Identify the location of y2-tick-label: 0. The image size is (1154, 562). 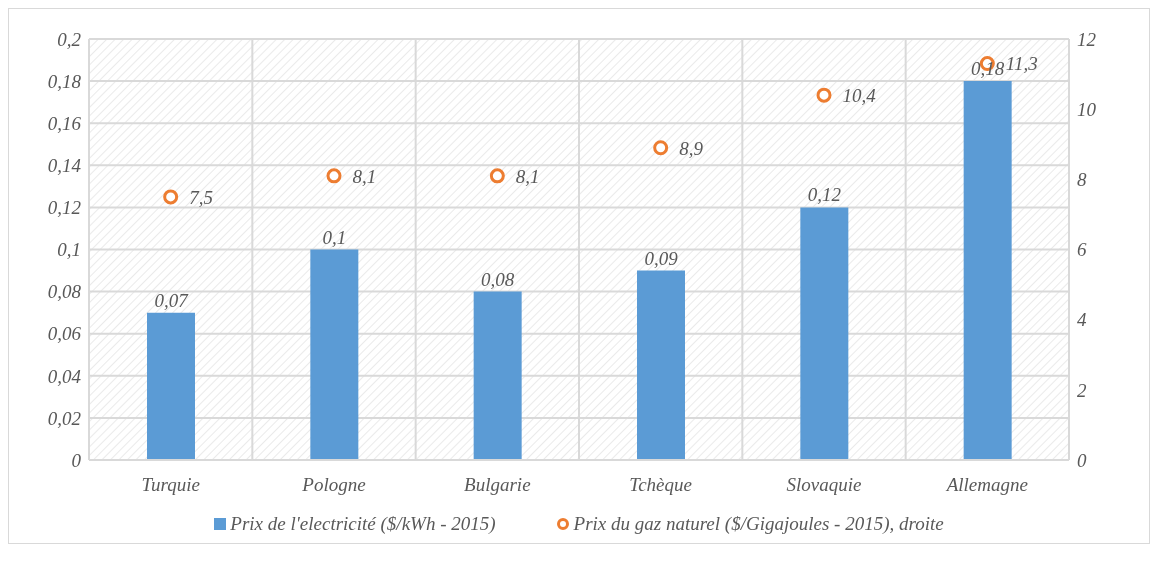
(1082, 460).